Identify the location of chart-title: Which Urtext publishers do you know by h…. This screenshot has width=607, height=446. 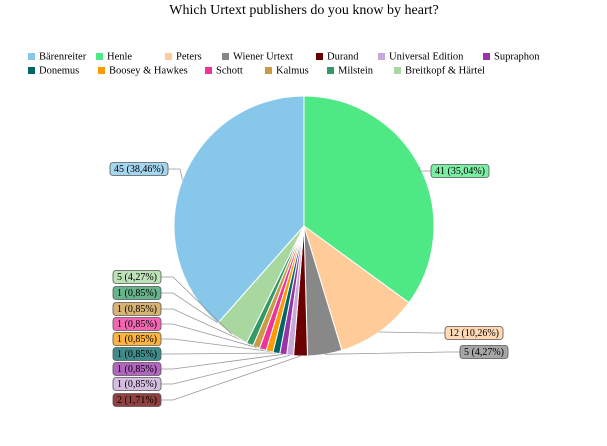
(303, 10).